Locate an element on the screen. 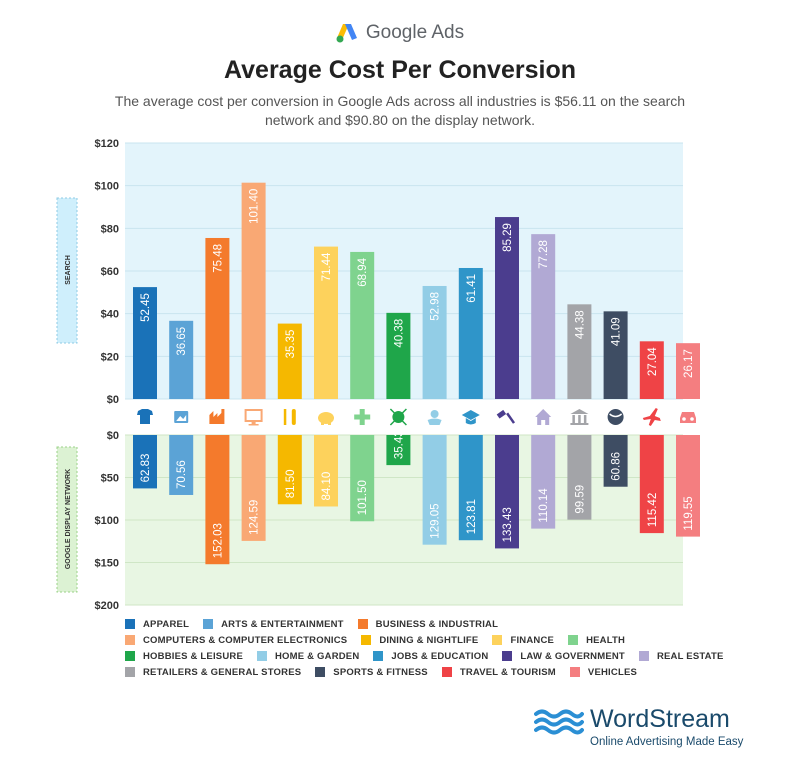  display-bar-label: 115.42 is located at coordinates (653, 510).